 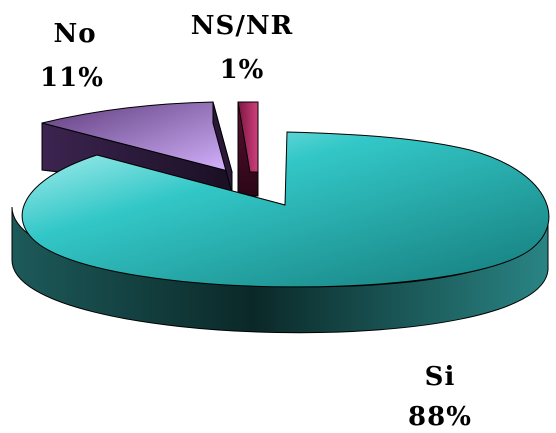 What do you see at coordinates (440, 417) in the screenshot?
I see `slice-label-si-value: 88%` at bounding box center [440, 417].